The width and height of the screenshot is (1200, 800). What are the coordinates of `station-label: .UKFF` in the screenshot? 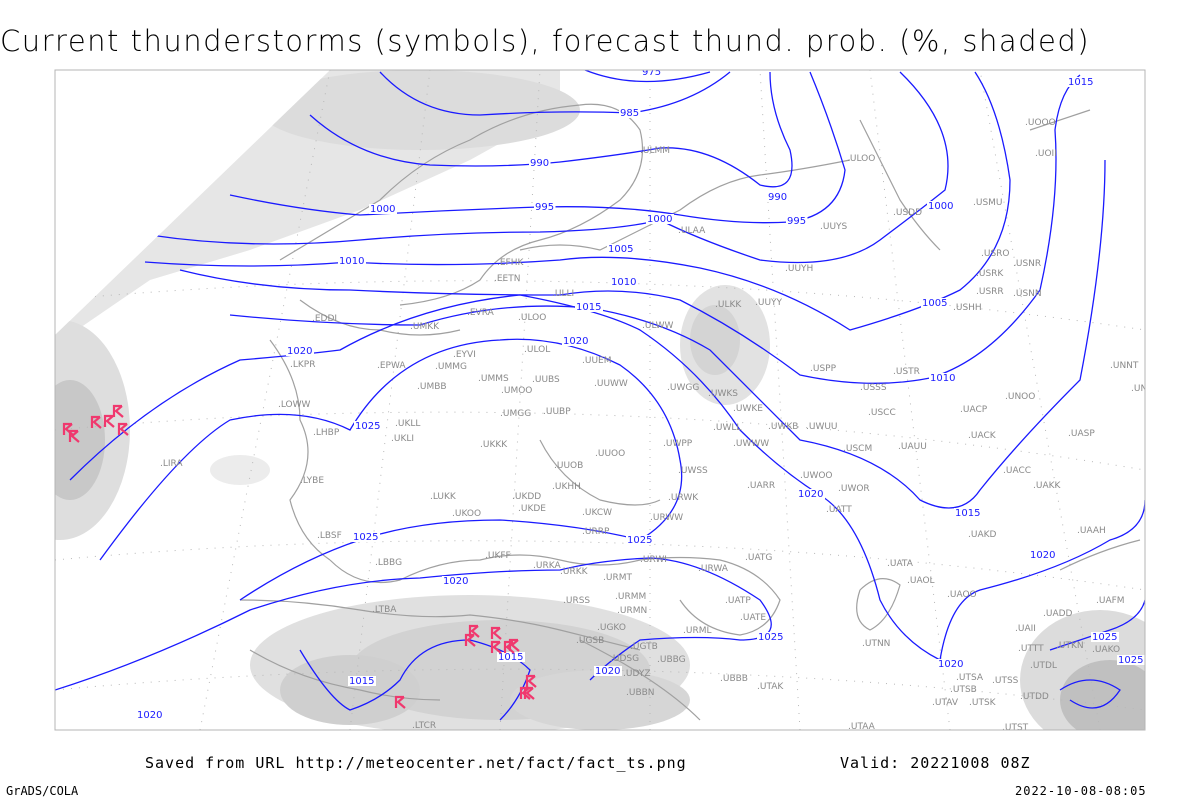 It's located at (498, 556).